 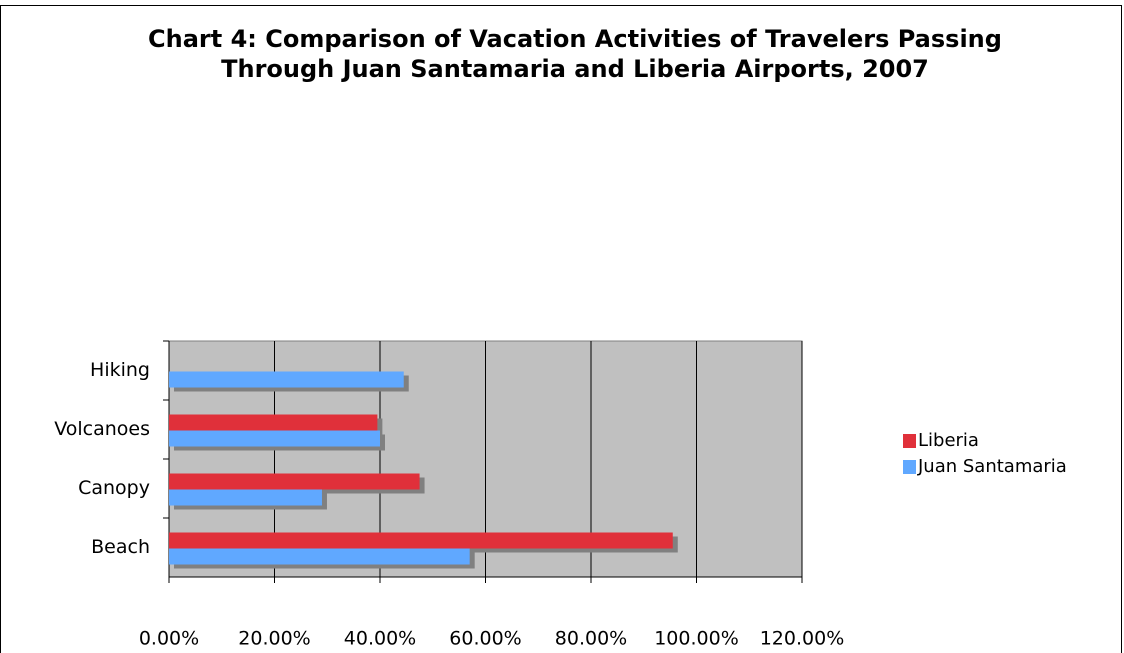 I want to click on legend-label: Liberia, so click(x=948, y=440).